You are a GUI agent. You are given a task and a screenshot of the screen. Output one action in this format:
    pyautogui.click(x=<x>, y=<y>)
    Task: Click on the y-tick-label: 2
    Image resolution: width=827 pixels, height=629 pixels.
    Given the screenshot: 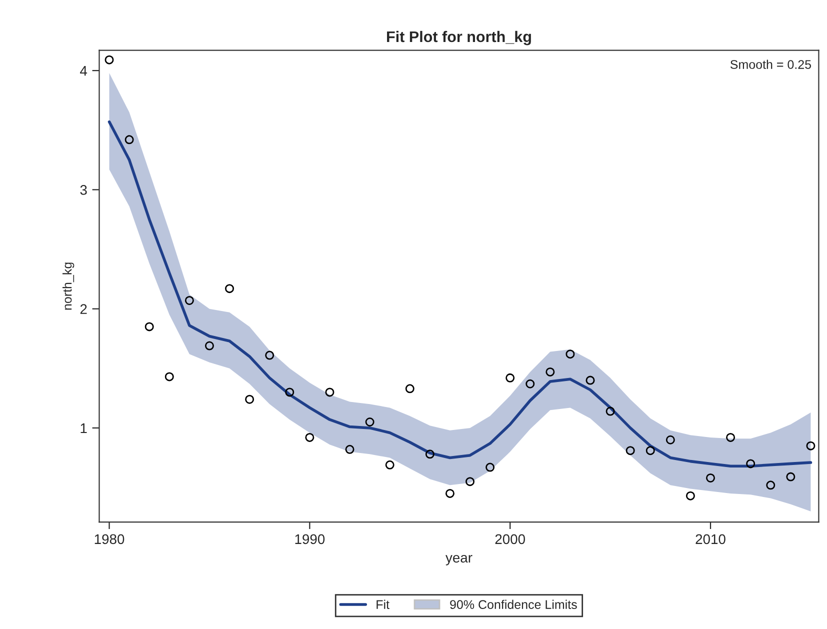 What is the action you would take?
    pyautogui.click(x=83, y=309)
    